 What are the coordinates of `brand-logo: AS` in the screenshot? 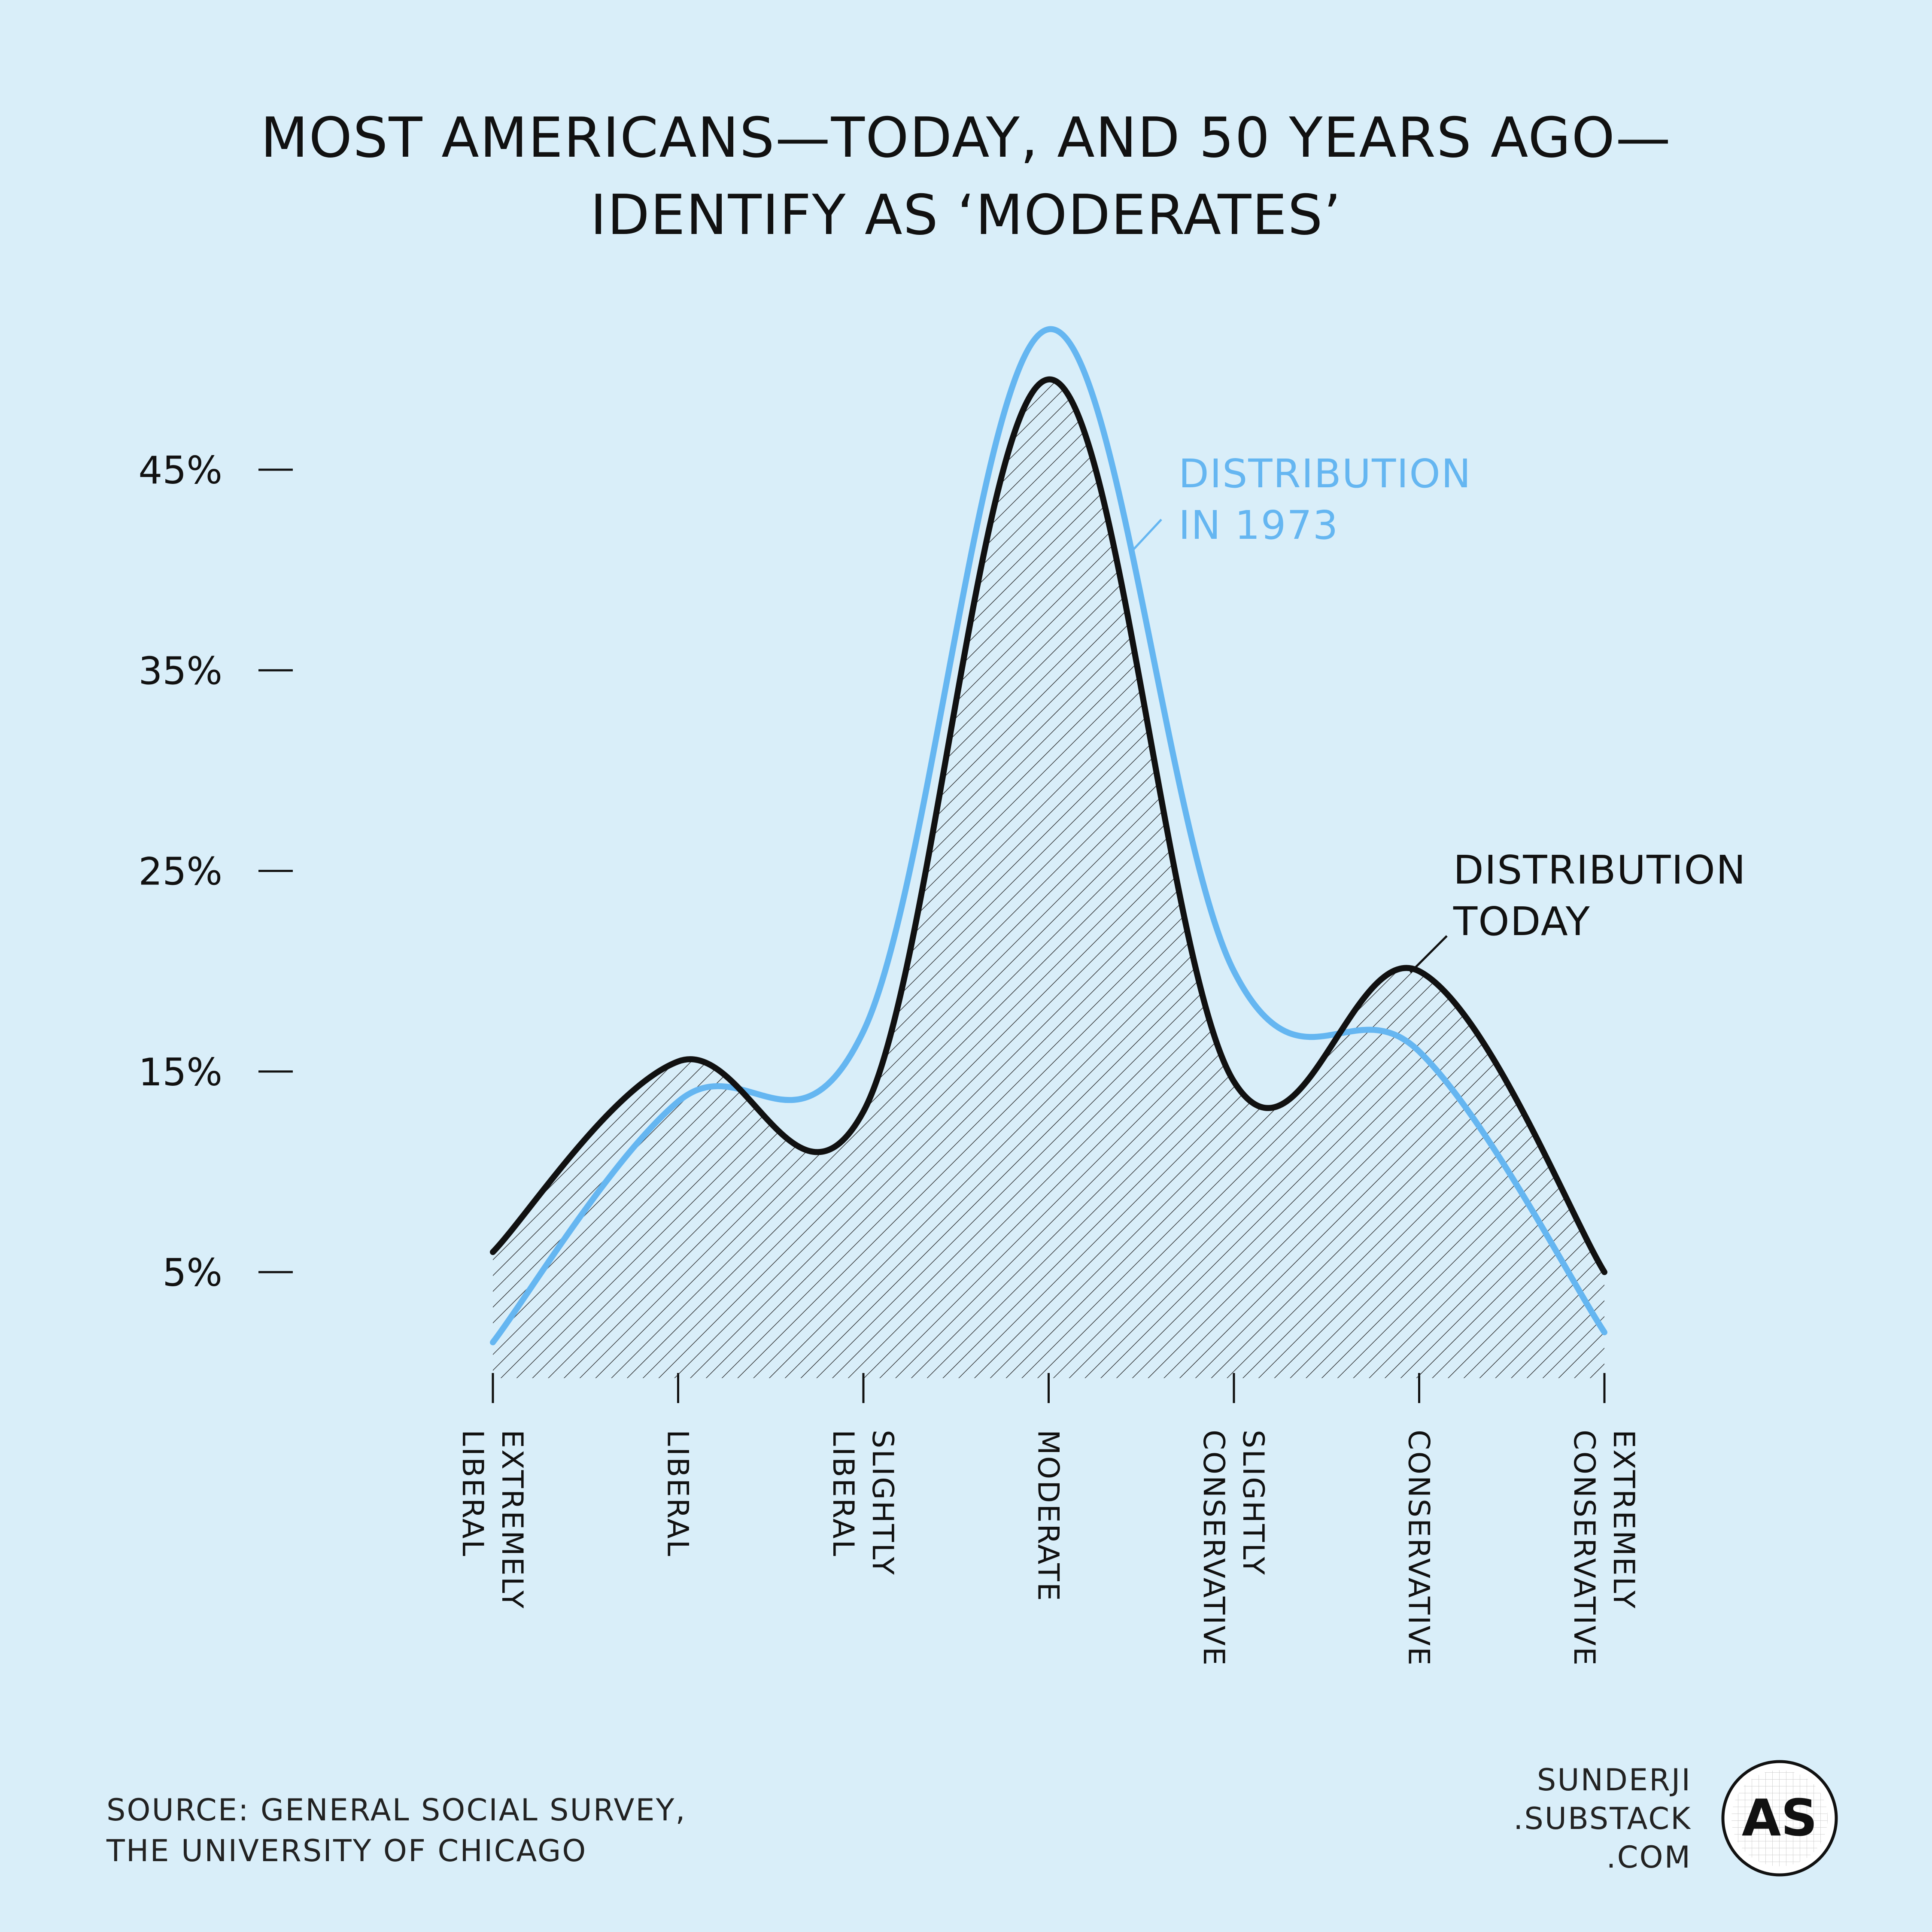 It's located at (1779, 1819).